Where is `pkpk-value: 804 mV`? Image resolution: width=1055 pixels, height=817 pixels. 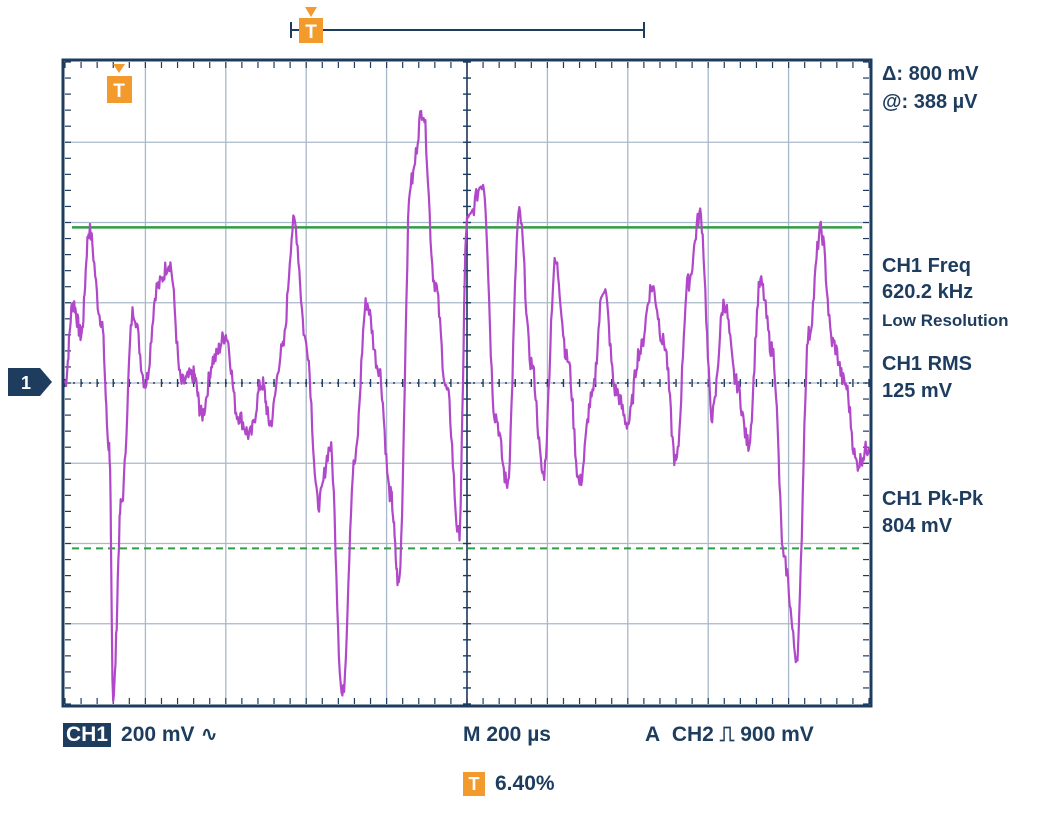
pkpk-value: 804 mV is located at coordinates (917, 526).